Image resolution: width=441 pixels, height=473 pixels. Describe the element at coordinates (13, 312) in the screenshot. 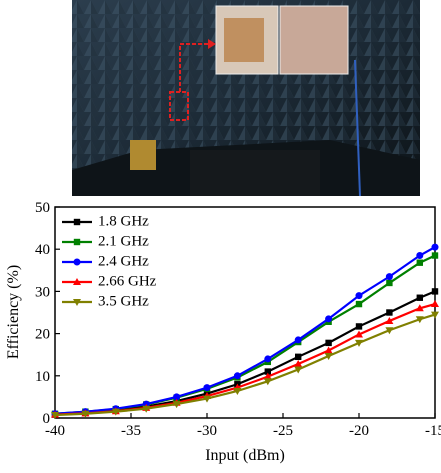

I see `y-axis-title: Efficiency (%)` at that location.